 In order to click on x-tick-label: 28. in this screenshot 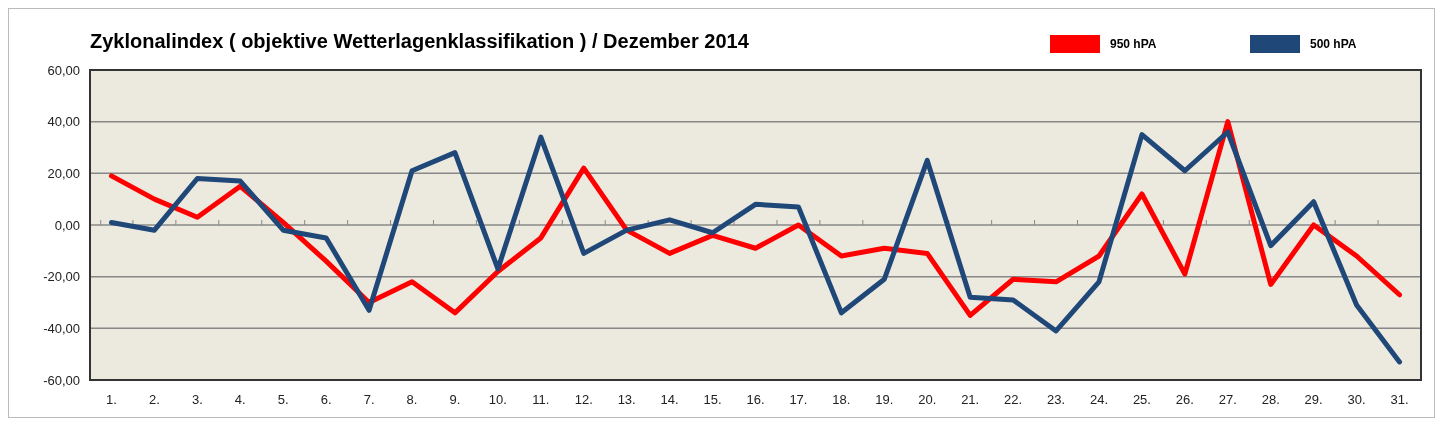, I will do `click(1270, 399)`.